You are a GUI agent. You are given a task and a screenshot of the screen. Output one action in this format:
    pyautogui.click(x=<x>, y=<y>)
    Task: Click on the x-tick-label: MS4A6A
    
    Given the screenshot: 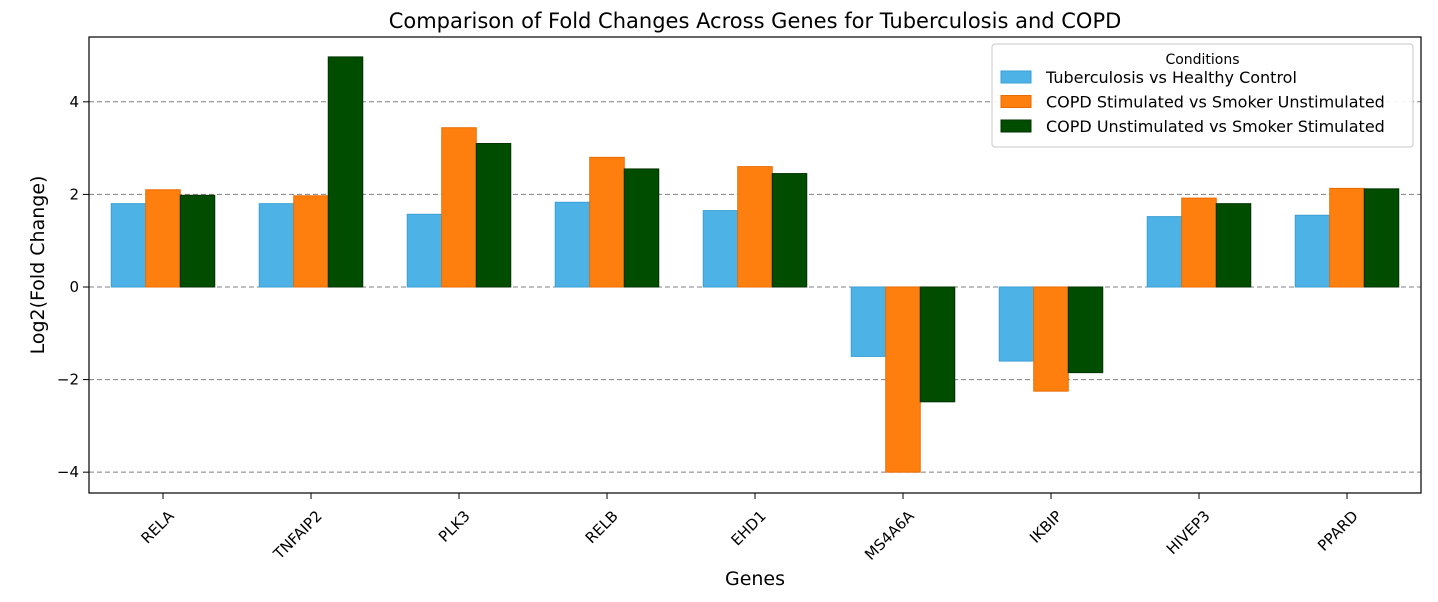 What is the action you would take?
    pyautogui.click(x=889, y=535)
    